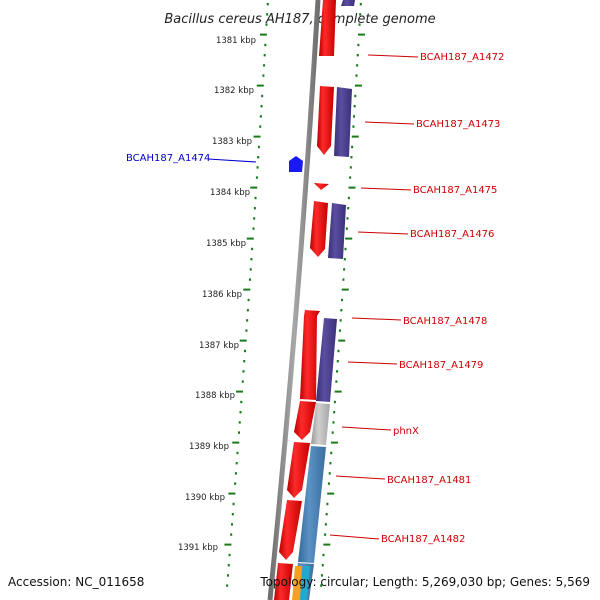 This screenshot has width=600, height=600. Describe the element at coordinates (423, 539) in the screenshot. I see `gene-label: BCAH187_A1482` at that location.